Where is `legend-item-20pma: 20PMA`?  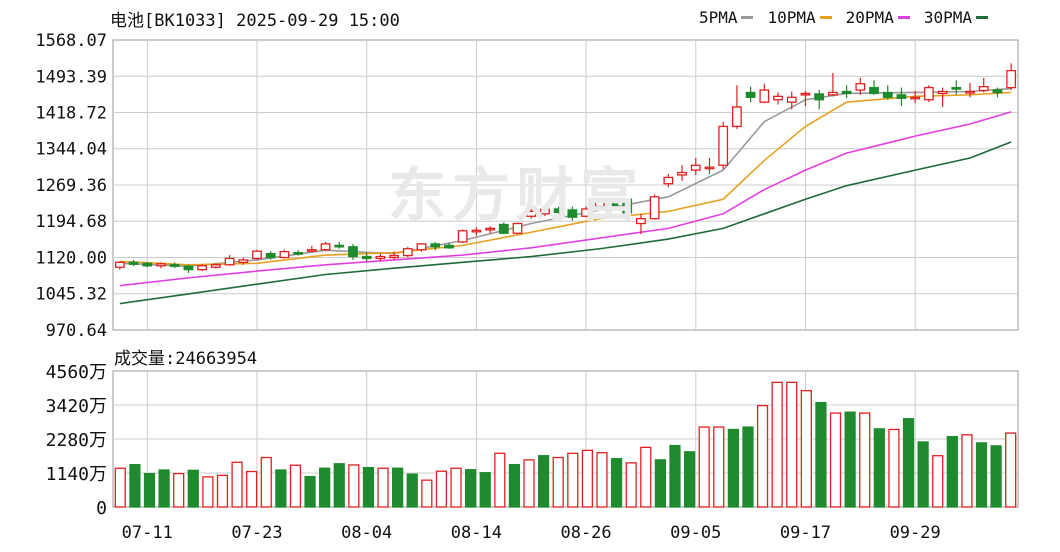 legend-item-20pma: 20PMA is located at coordinates (878, 17).